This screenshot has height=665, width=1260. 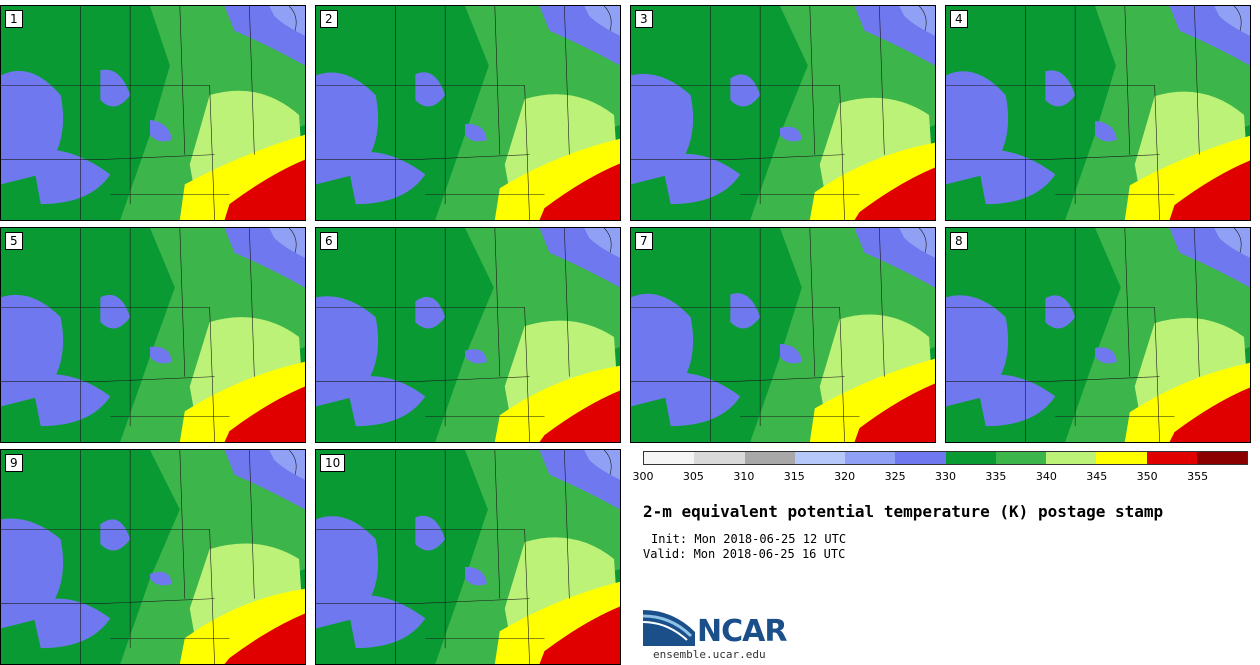 What do you see at coordinates (329, 241) in the screenshot?
I see `panel-number: 6` at bounding box center [329, 241].